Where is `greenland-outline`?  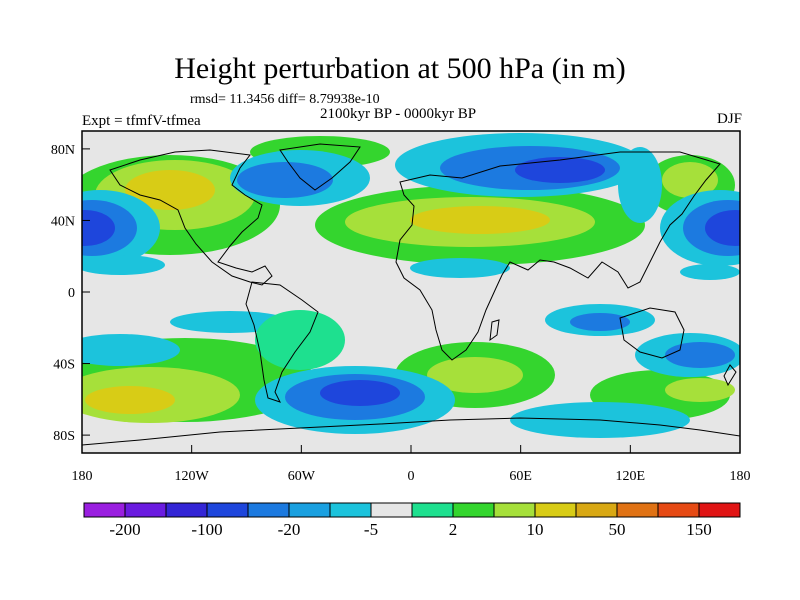
greenland-outline is located at coordinates (320, 167).